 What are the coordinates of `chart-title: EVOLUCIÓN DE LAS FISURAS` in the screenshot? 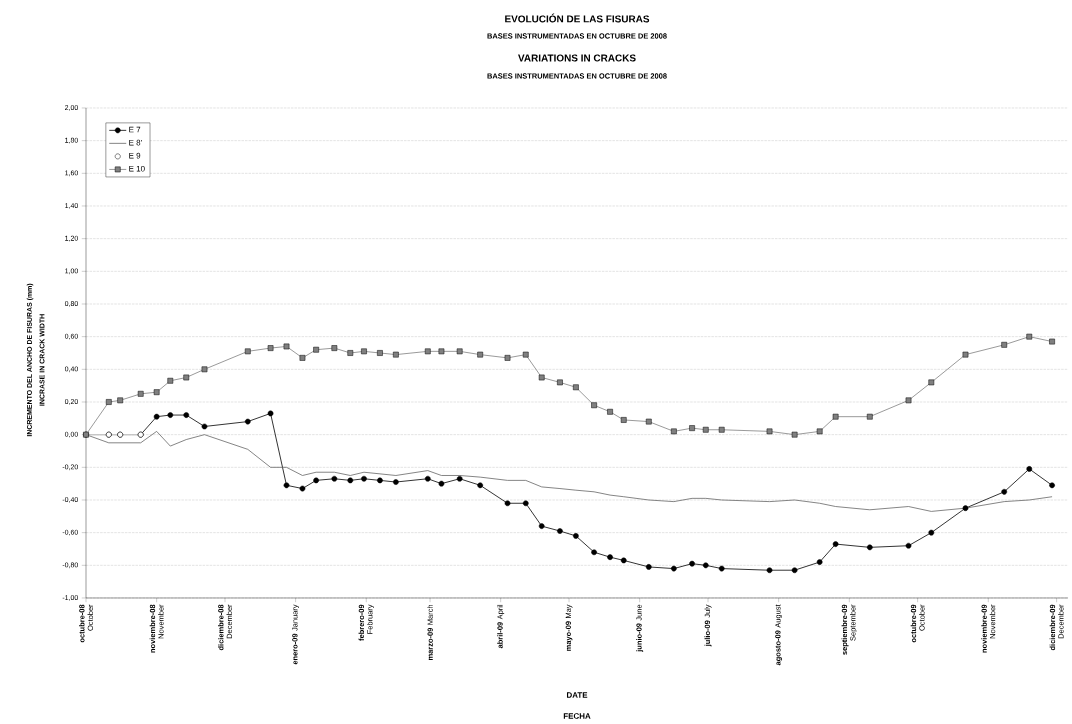 It's located at (577, 18).